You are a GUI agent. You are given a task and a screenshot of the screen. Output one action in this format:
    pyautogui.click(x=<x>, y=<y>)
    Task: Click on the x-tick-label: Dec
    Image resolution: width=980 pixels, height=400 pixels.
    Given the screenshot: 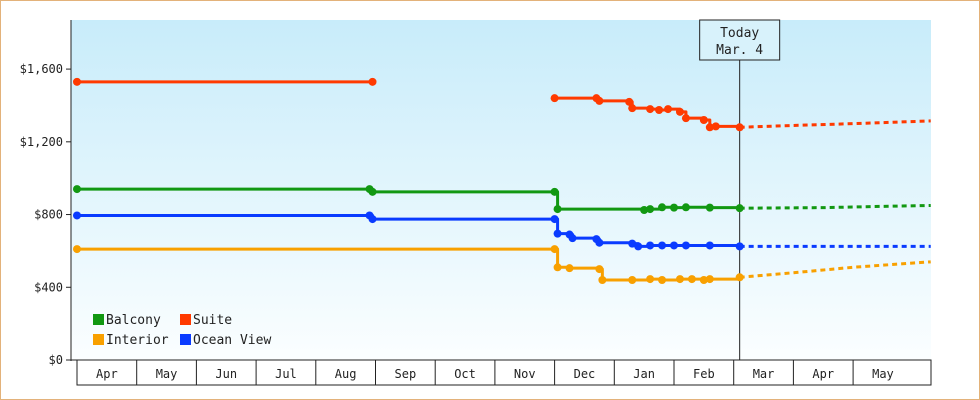 What is the action you would take?
    pyautogui.click(x=585, y=374)
    